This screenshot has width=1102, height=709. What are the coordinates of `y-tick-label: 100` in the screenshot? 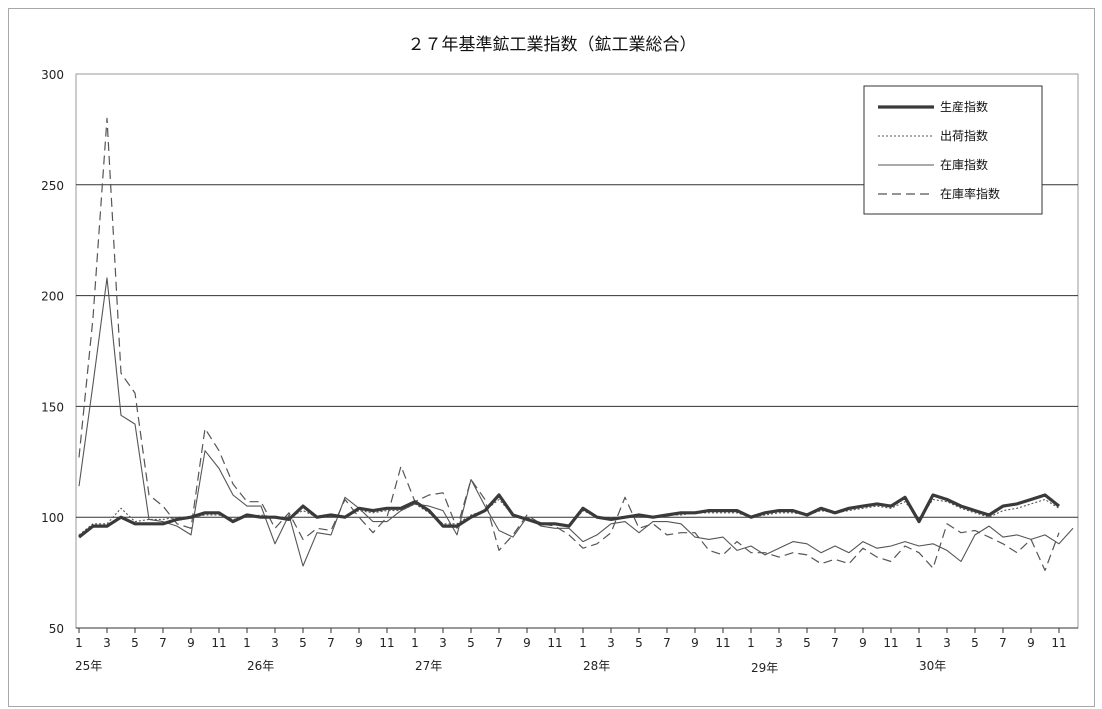 It's located at (52, 518).